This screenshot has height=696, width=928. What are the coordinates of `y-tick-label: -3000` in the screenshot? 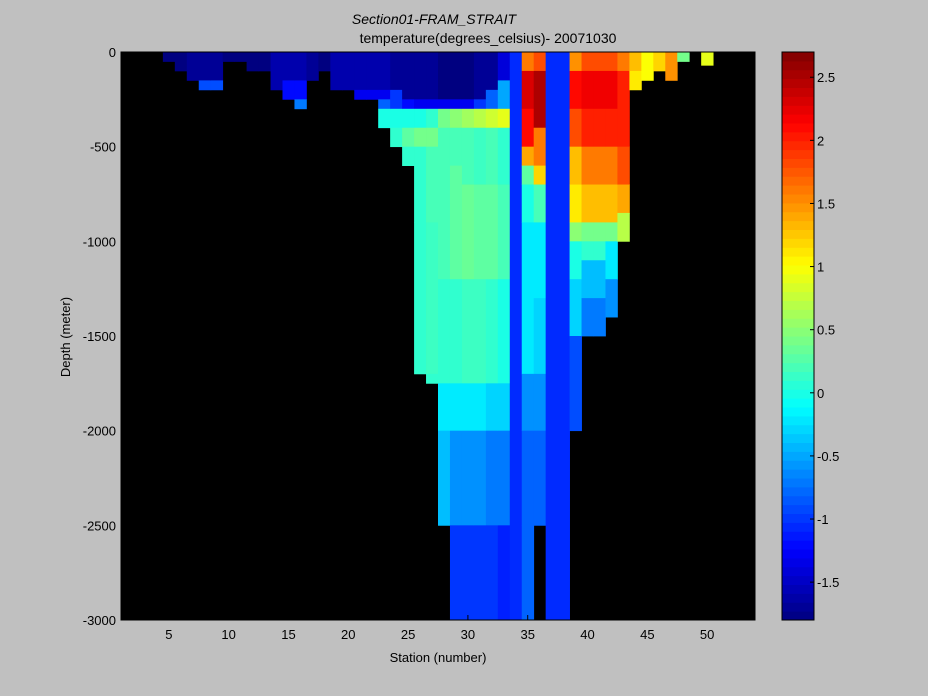 It's located at (99, 620).